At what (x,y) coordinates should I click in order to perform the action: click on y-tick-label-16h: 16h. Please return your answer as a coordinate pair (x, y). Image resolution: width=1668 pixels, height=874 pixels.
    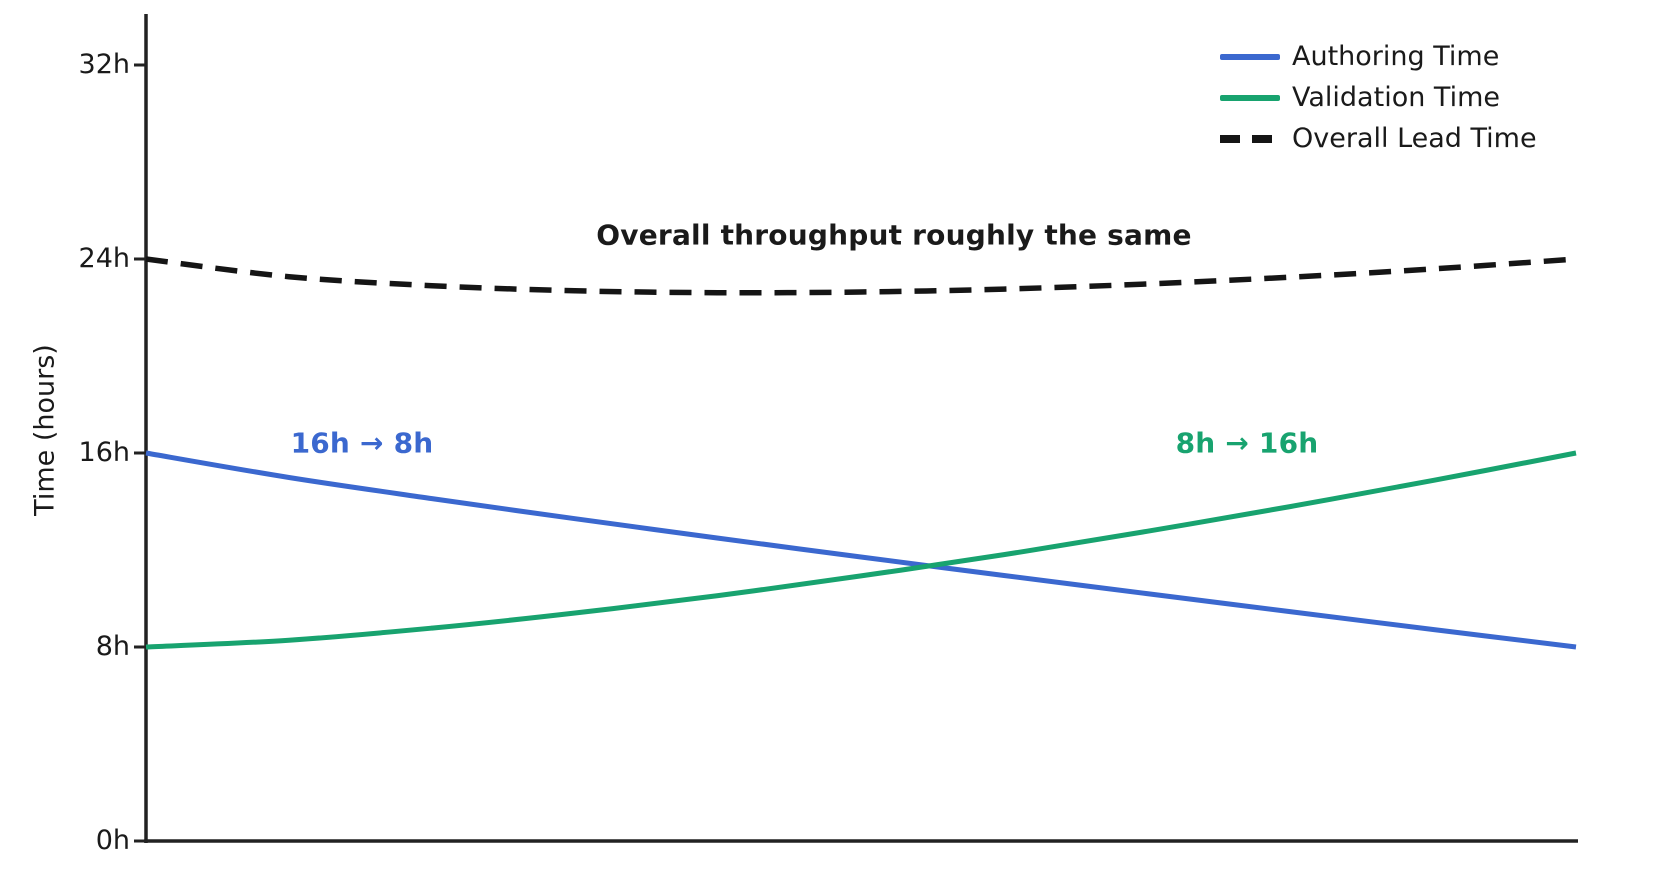
    Looking at the image, I should click on (104, 452).